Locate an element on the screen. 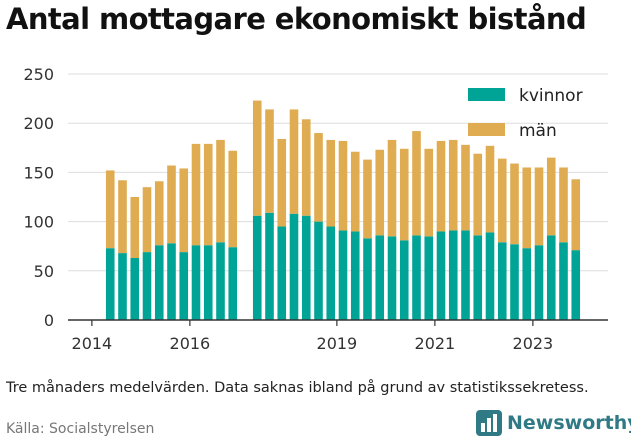  legend-label: män is located at coordinates (538, 131).